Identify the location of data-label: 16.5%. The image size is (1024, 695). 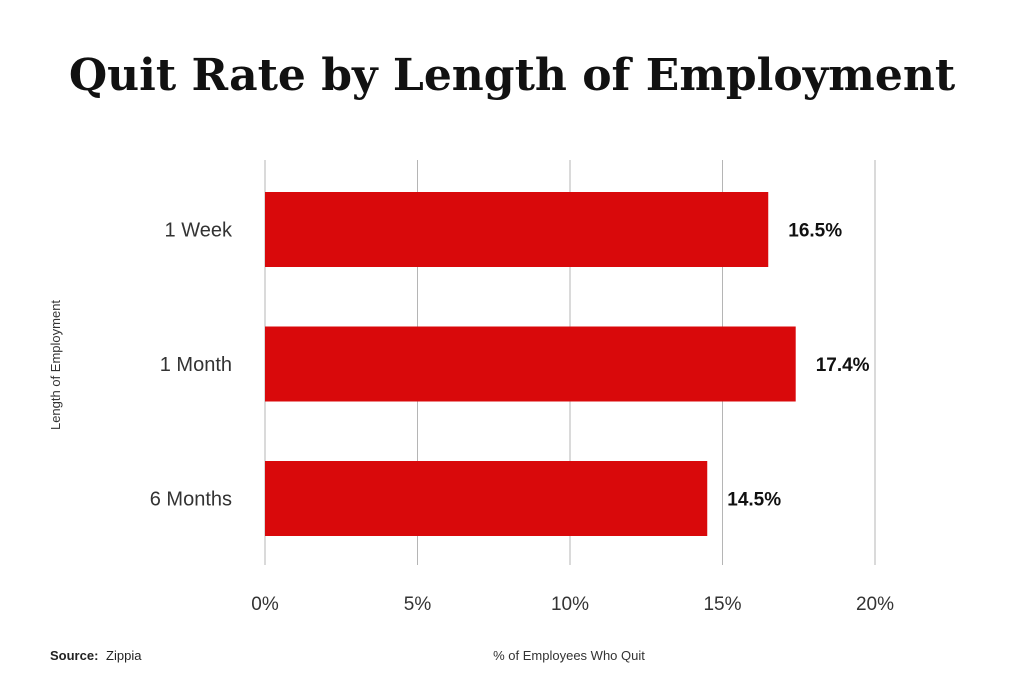
(815, 231).